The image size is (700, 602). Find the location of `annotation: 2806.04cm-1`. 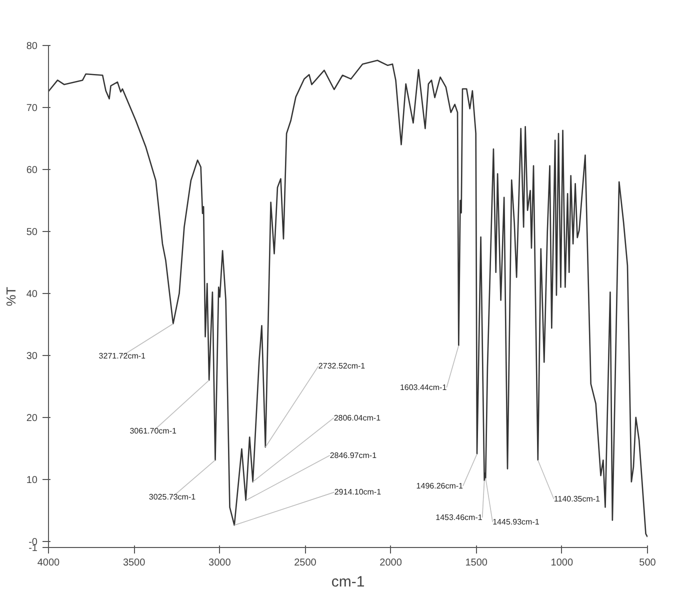

annotation: 2806.04cm-1 is located at coordinates (358, 417).